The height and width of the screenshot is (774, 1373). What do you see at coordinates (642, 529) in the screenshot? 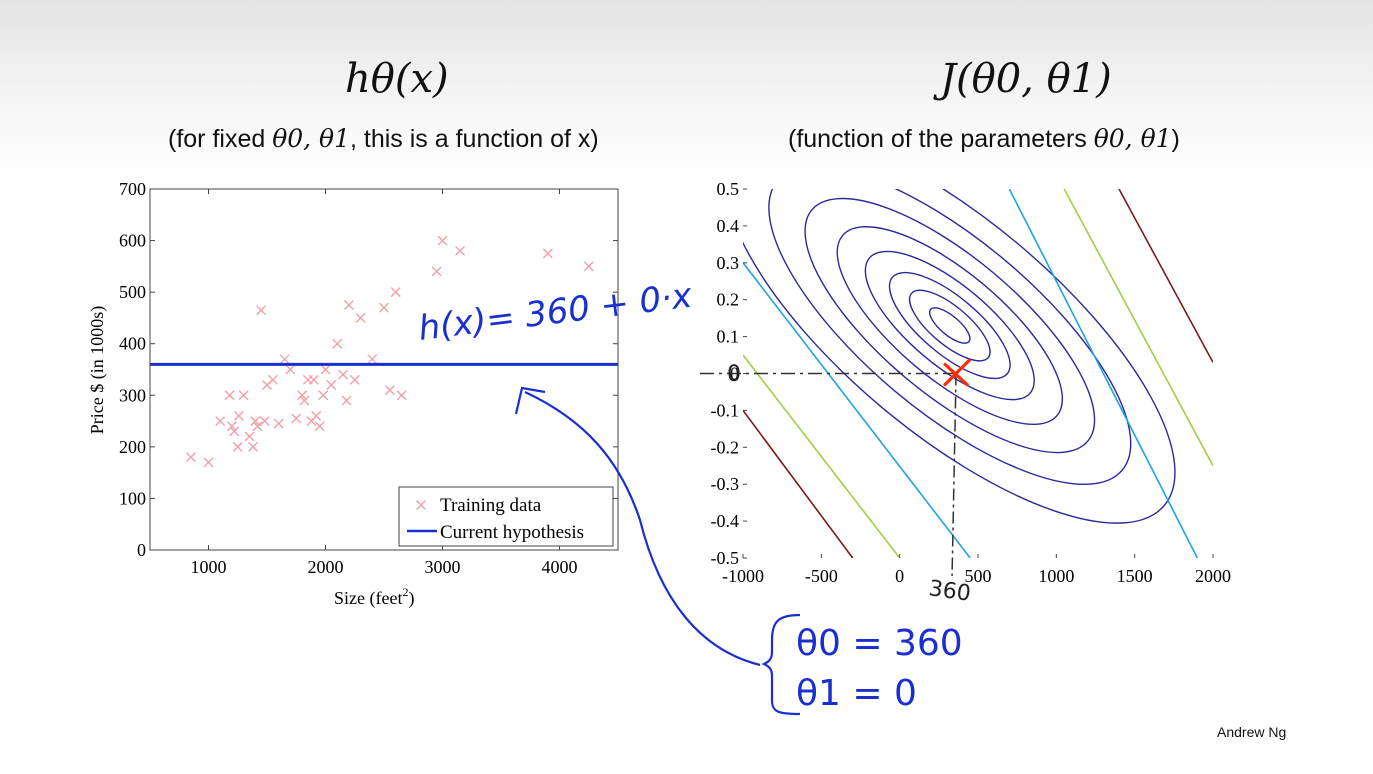
I see `hypothesis-arrow-curve` at bounding box center [642, 529].